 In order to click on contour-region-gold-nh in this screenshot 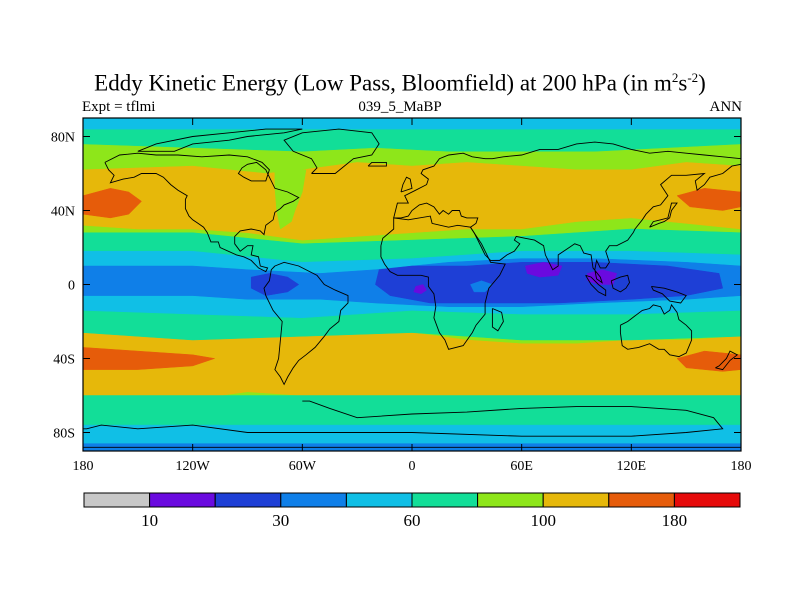, I will do `click(412, 201)`.